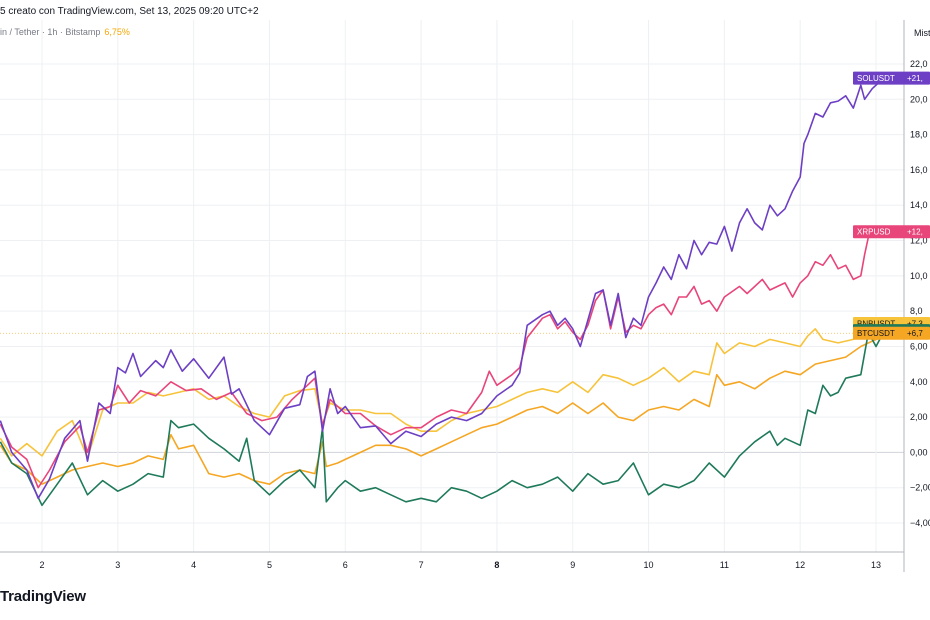 This screenshot has height=620, width=930. I want to click on y-tick-label: 16,0, so click(919, 170).